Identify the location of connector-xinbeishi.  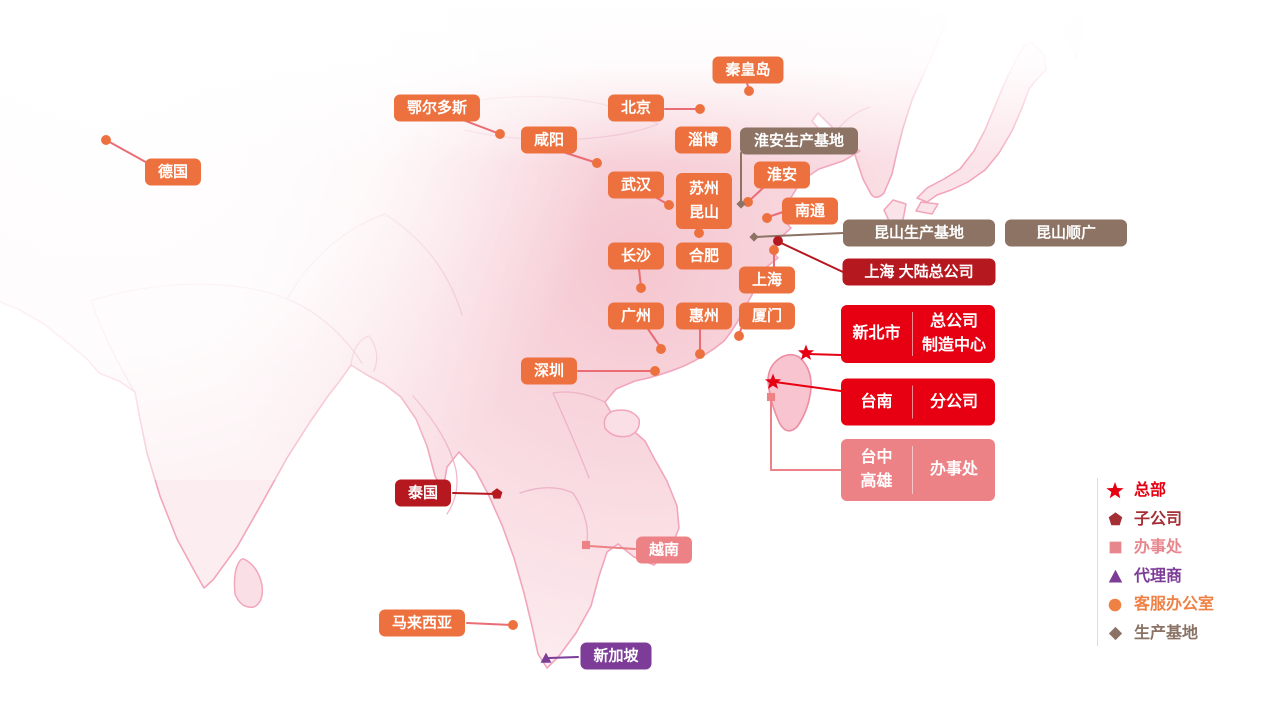
(824, 354).